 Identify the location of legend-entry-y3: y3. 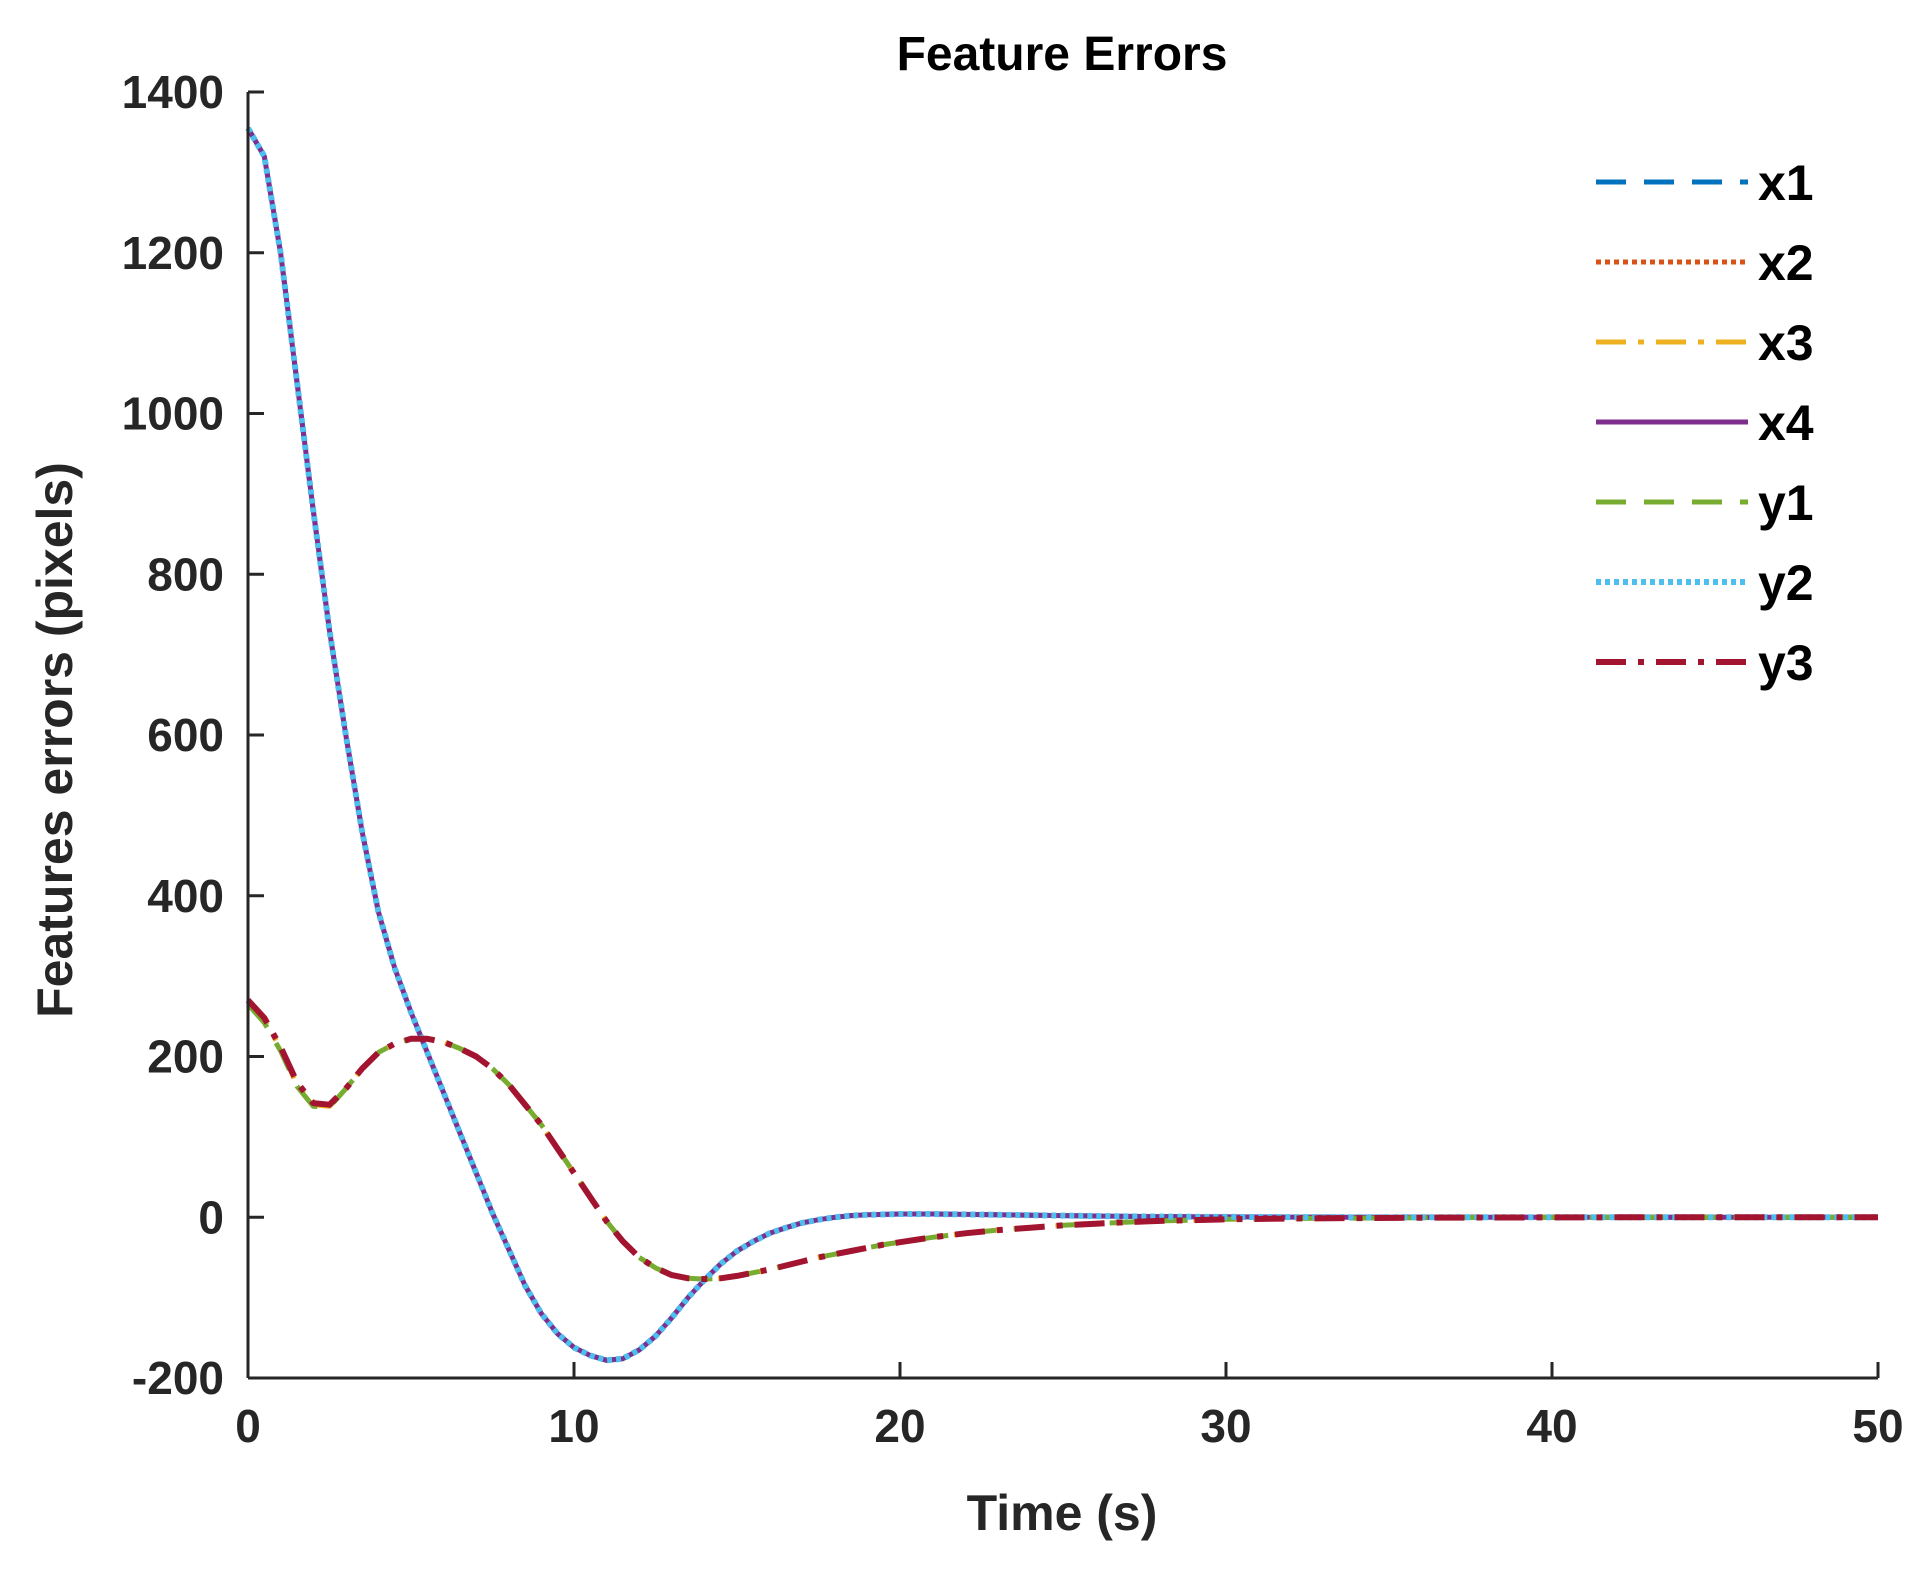
(1705, 663).